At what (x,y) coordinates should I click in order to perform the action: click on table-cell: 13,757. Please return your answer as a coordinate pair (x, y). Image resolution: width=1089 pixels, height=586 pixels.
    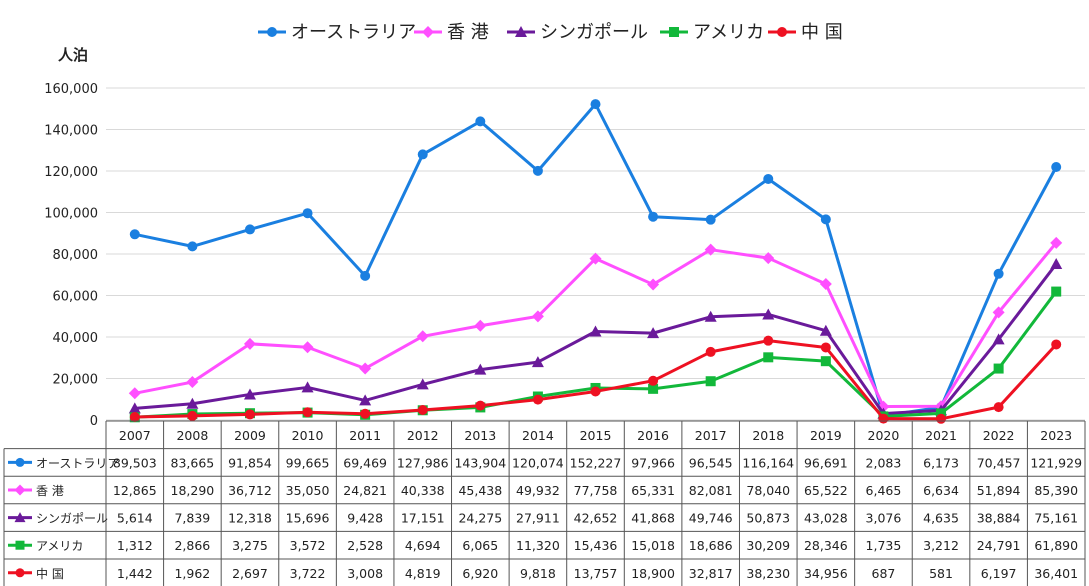
    Looking at the image, I should click on (596, 573).